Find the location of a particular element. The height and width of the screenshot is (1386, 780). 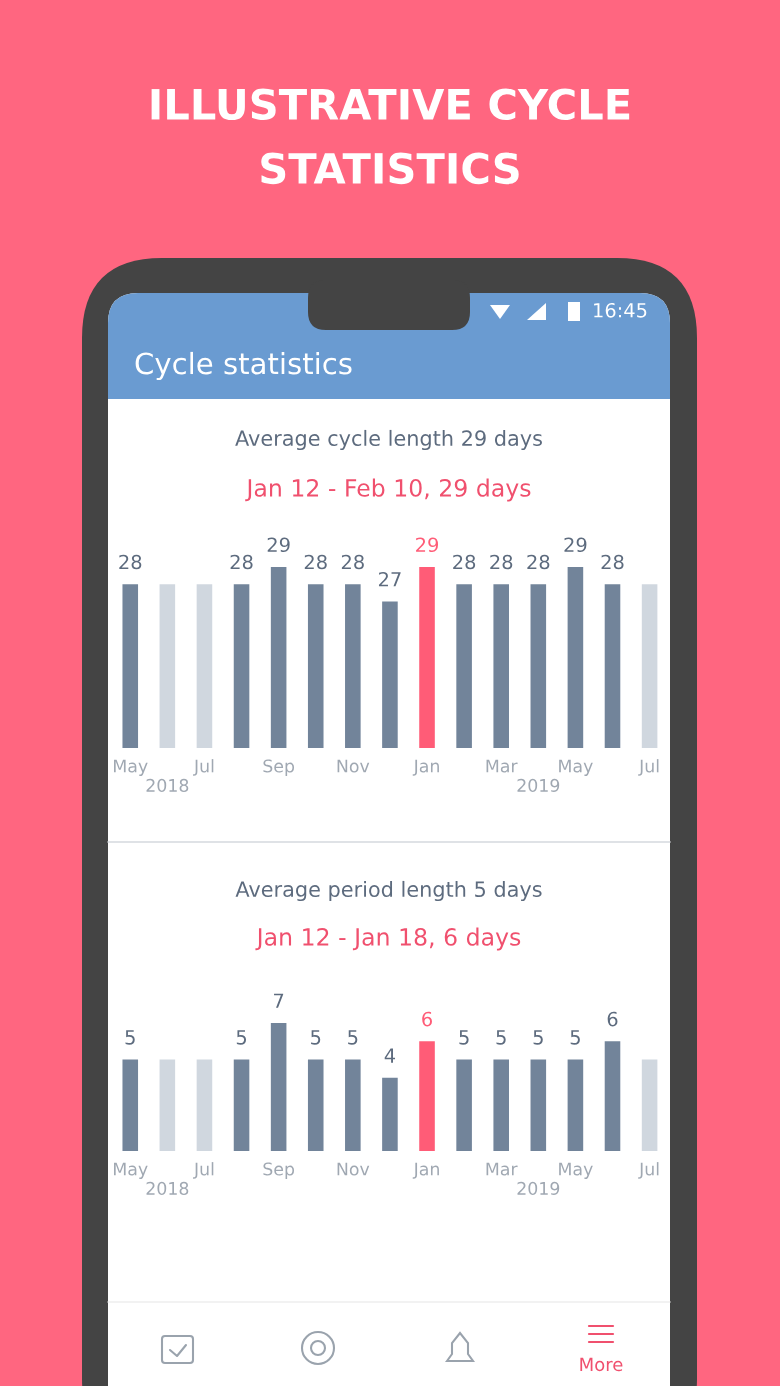

text: ILLUSTRATIVE CYCLE STATISTICS is located at coordinates (390, 136).